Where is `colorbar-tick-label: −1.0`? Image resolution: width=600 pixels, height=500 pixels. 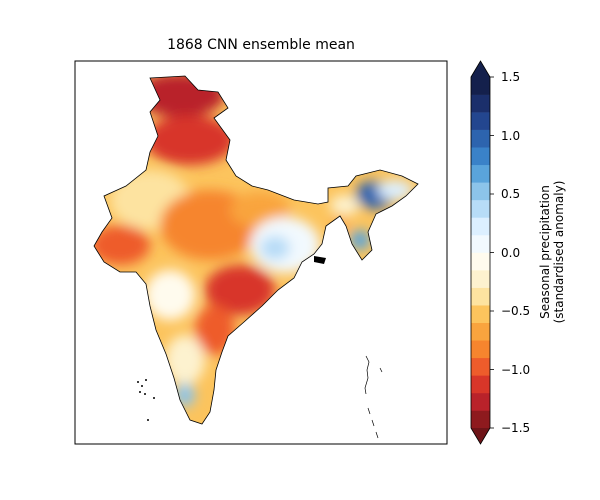
colorbar-tick-label: −1.0 is located at coordinates (515, 370).